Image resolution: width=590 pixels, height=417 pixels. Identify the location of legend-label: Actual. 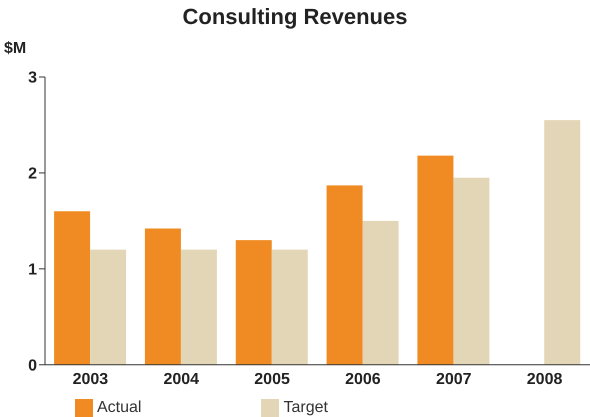
(119, 407).